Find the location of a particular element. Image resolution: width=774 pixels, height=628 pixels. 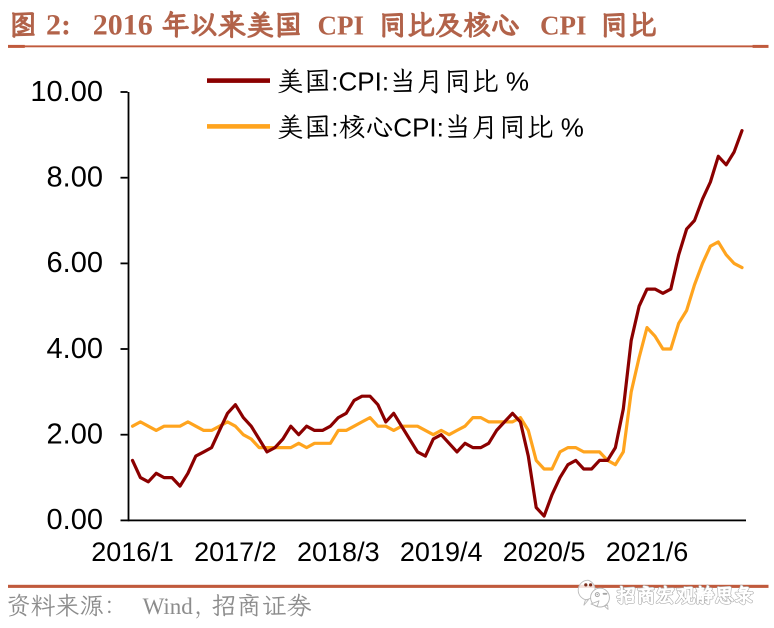

svg-text: 2: is located at coordinates (58, 25).